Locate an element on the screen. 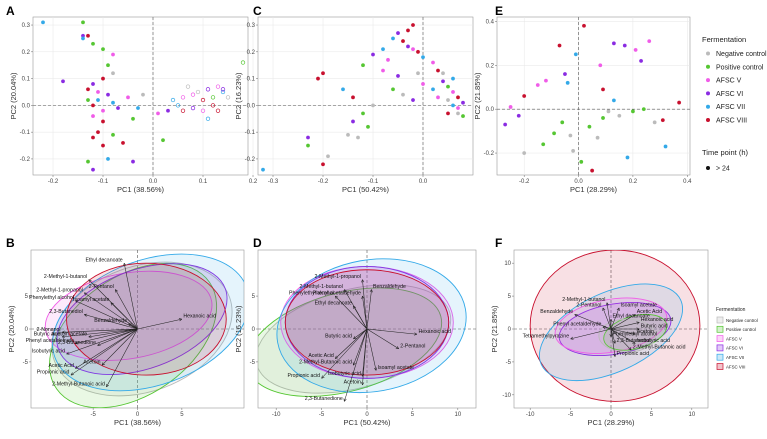  x-tick-label: 0.1 is located at coordinates (203, 182).